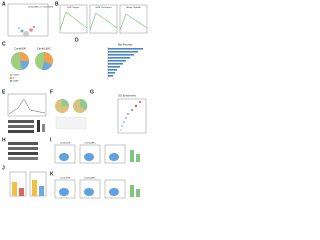 This screenshot has height=240, width=320. Describe the element at coordinates (57, 4) in the screenshot. I see `panel-label: B` at that location.